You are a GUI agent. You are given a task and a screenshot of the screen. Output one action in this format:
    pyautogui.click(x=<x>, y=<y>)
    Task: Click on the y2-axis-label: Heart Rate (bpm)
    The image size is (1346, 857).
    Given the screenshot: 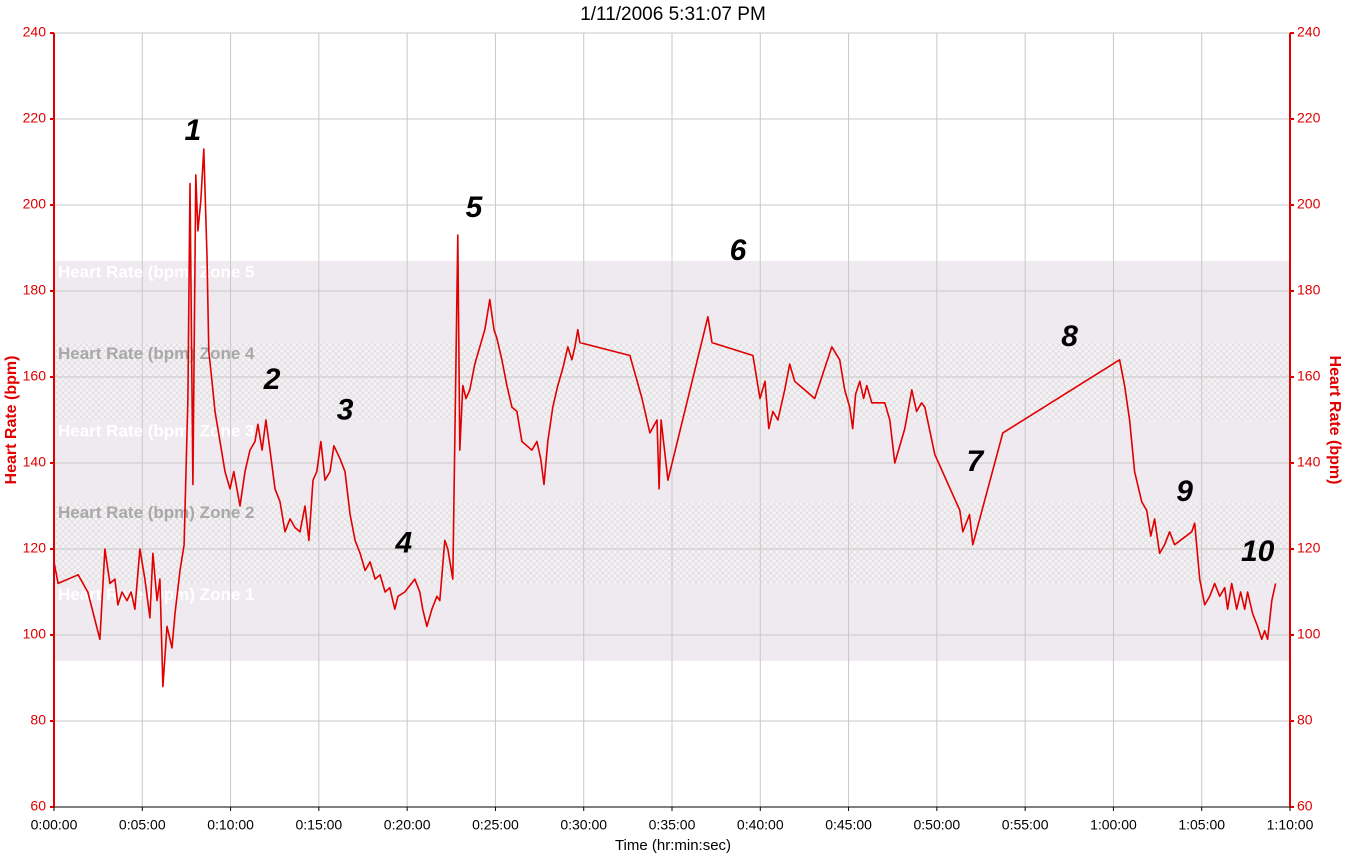 What is the action you would take?
    pyautogui.click(x=1334, y=420)
    